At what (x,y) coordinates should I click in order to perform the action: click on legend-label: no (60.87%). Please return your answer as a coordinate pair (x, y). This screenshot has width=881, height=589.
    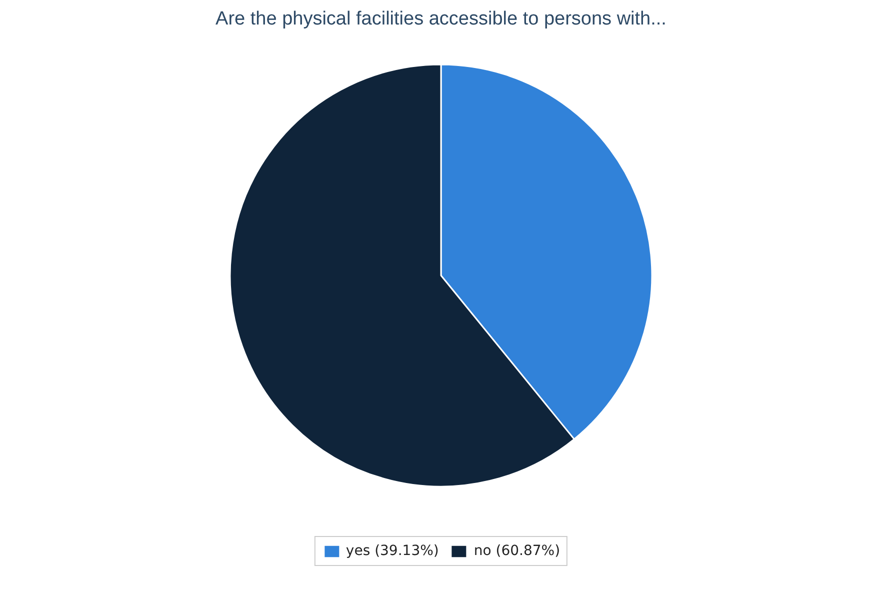
    Looking at the image, I should click on (517, 551).